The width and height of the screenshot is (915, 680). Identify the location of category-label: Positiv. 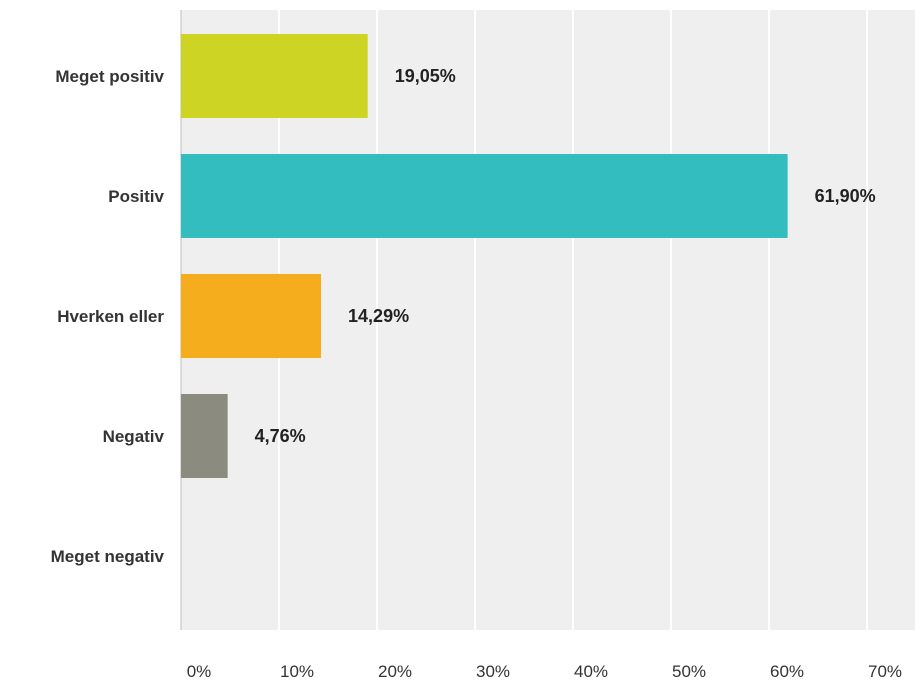
(136, 196).